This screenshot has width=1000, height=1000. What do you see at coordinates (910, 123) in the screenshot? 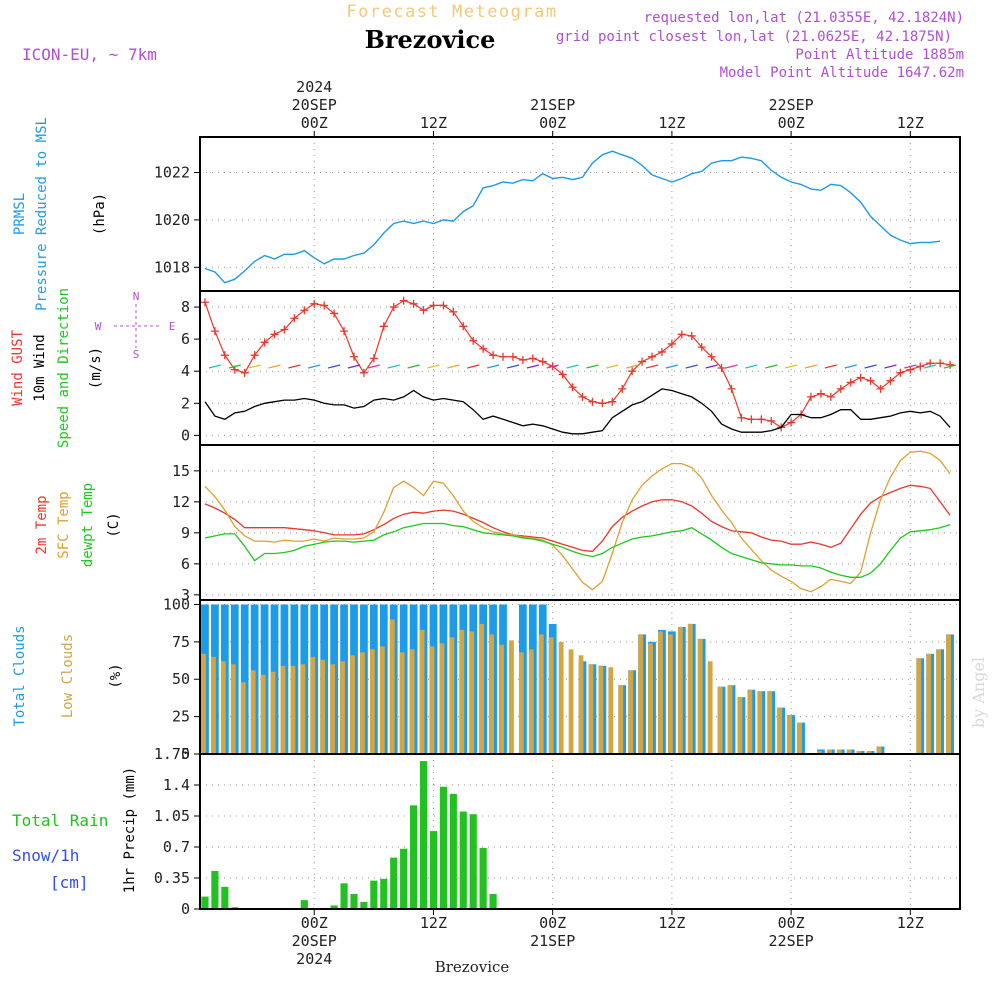
I see `top-time-label: 12Z` at bounding box center [910, 123].